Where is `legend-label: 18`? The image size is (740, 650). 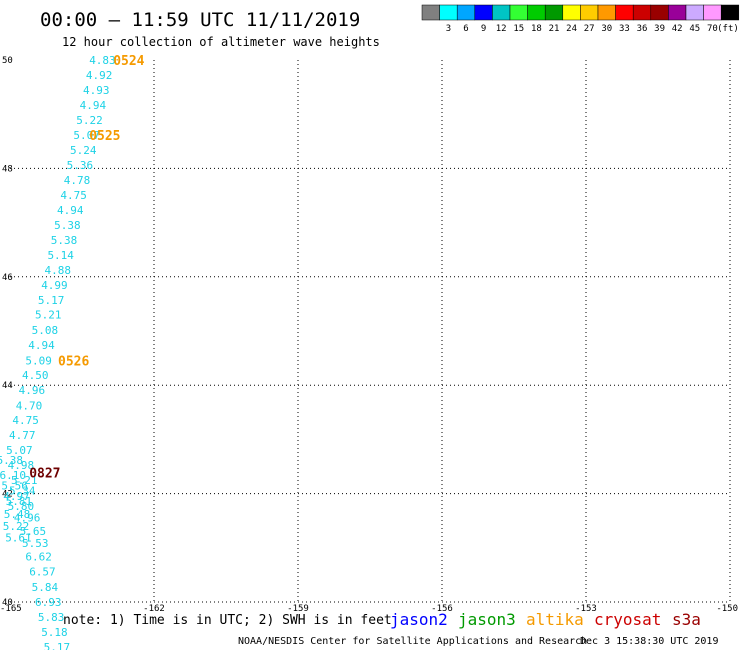 legend-label: 18 is located at coordinates (536, 29).